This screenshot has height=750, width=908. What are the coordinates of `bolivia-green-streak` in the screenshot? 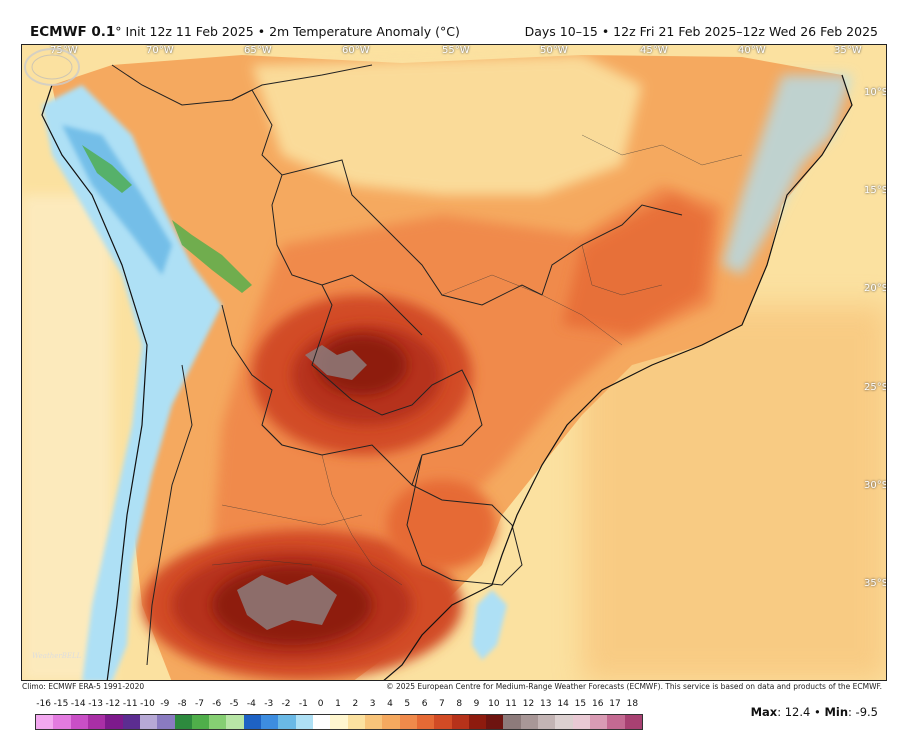 It's located at (212, 256).